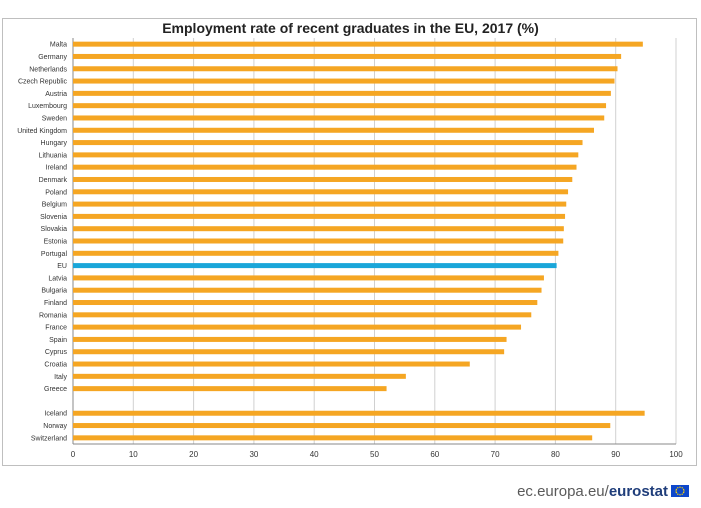 This screenshot has height=508, width=701. Describe the element at coordinates (54, 291) in the screenshot. I see `category-label: Bulgaria` at that location.